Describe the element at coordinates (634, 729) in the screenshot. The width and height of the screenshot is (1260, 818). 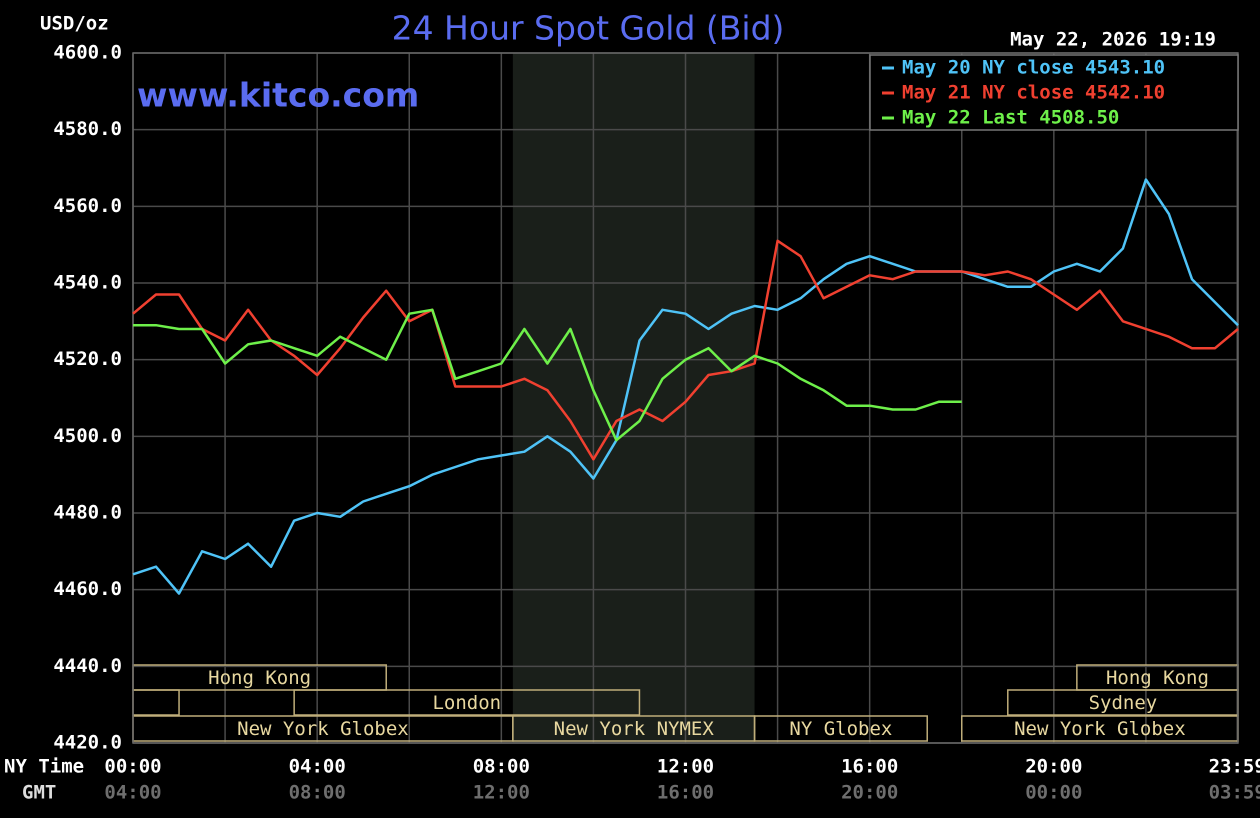
I see `session-label: New York NYMEX` at that location.